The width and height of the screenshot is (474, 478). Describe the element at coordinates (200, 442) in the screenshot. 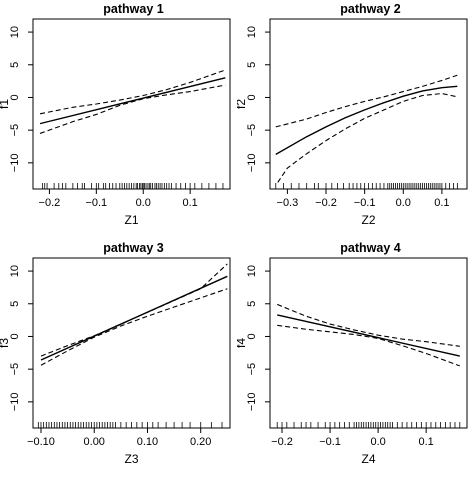

I see `x-tick-label: 0.20` at that location.